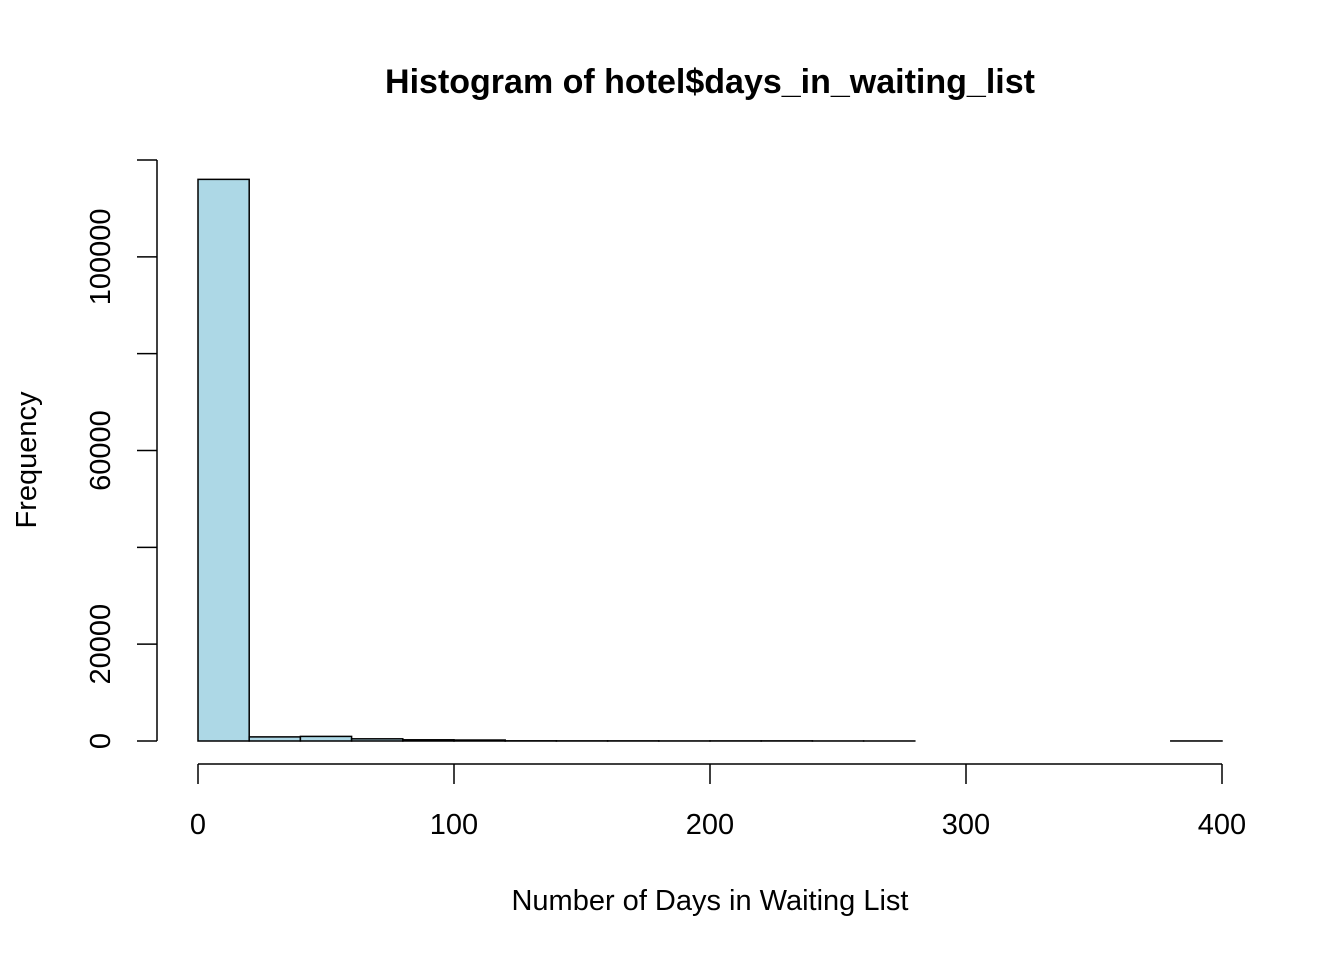 The width and height of the screenshot is (1344, 960). What do you see at coordinates (966, 825) in the screenshot?
I see `x-tick-label: 300` at bounding box center [966, 825].